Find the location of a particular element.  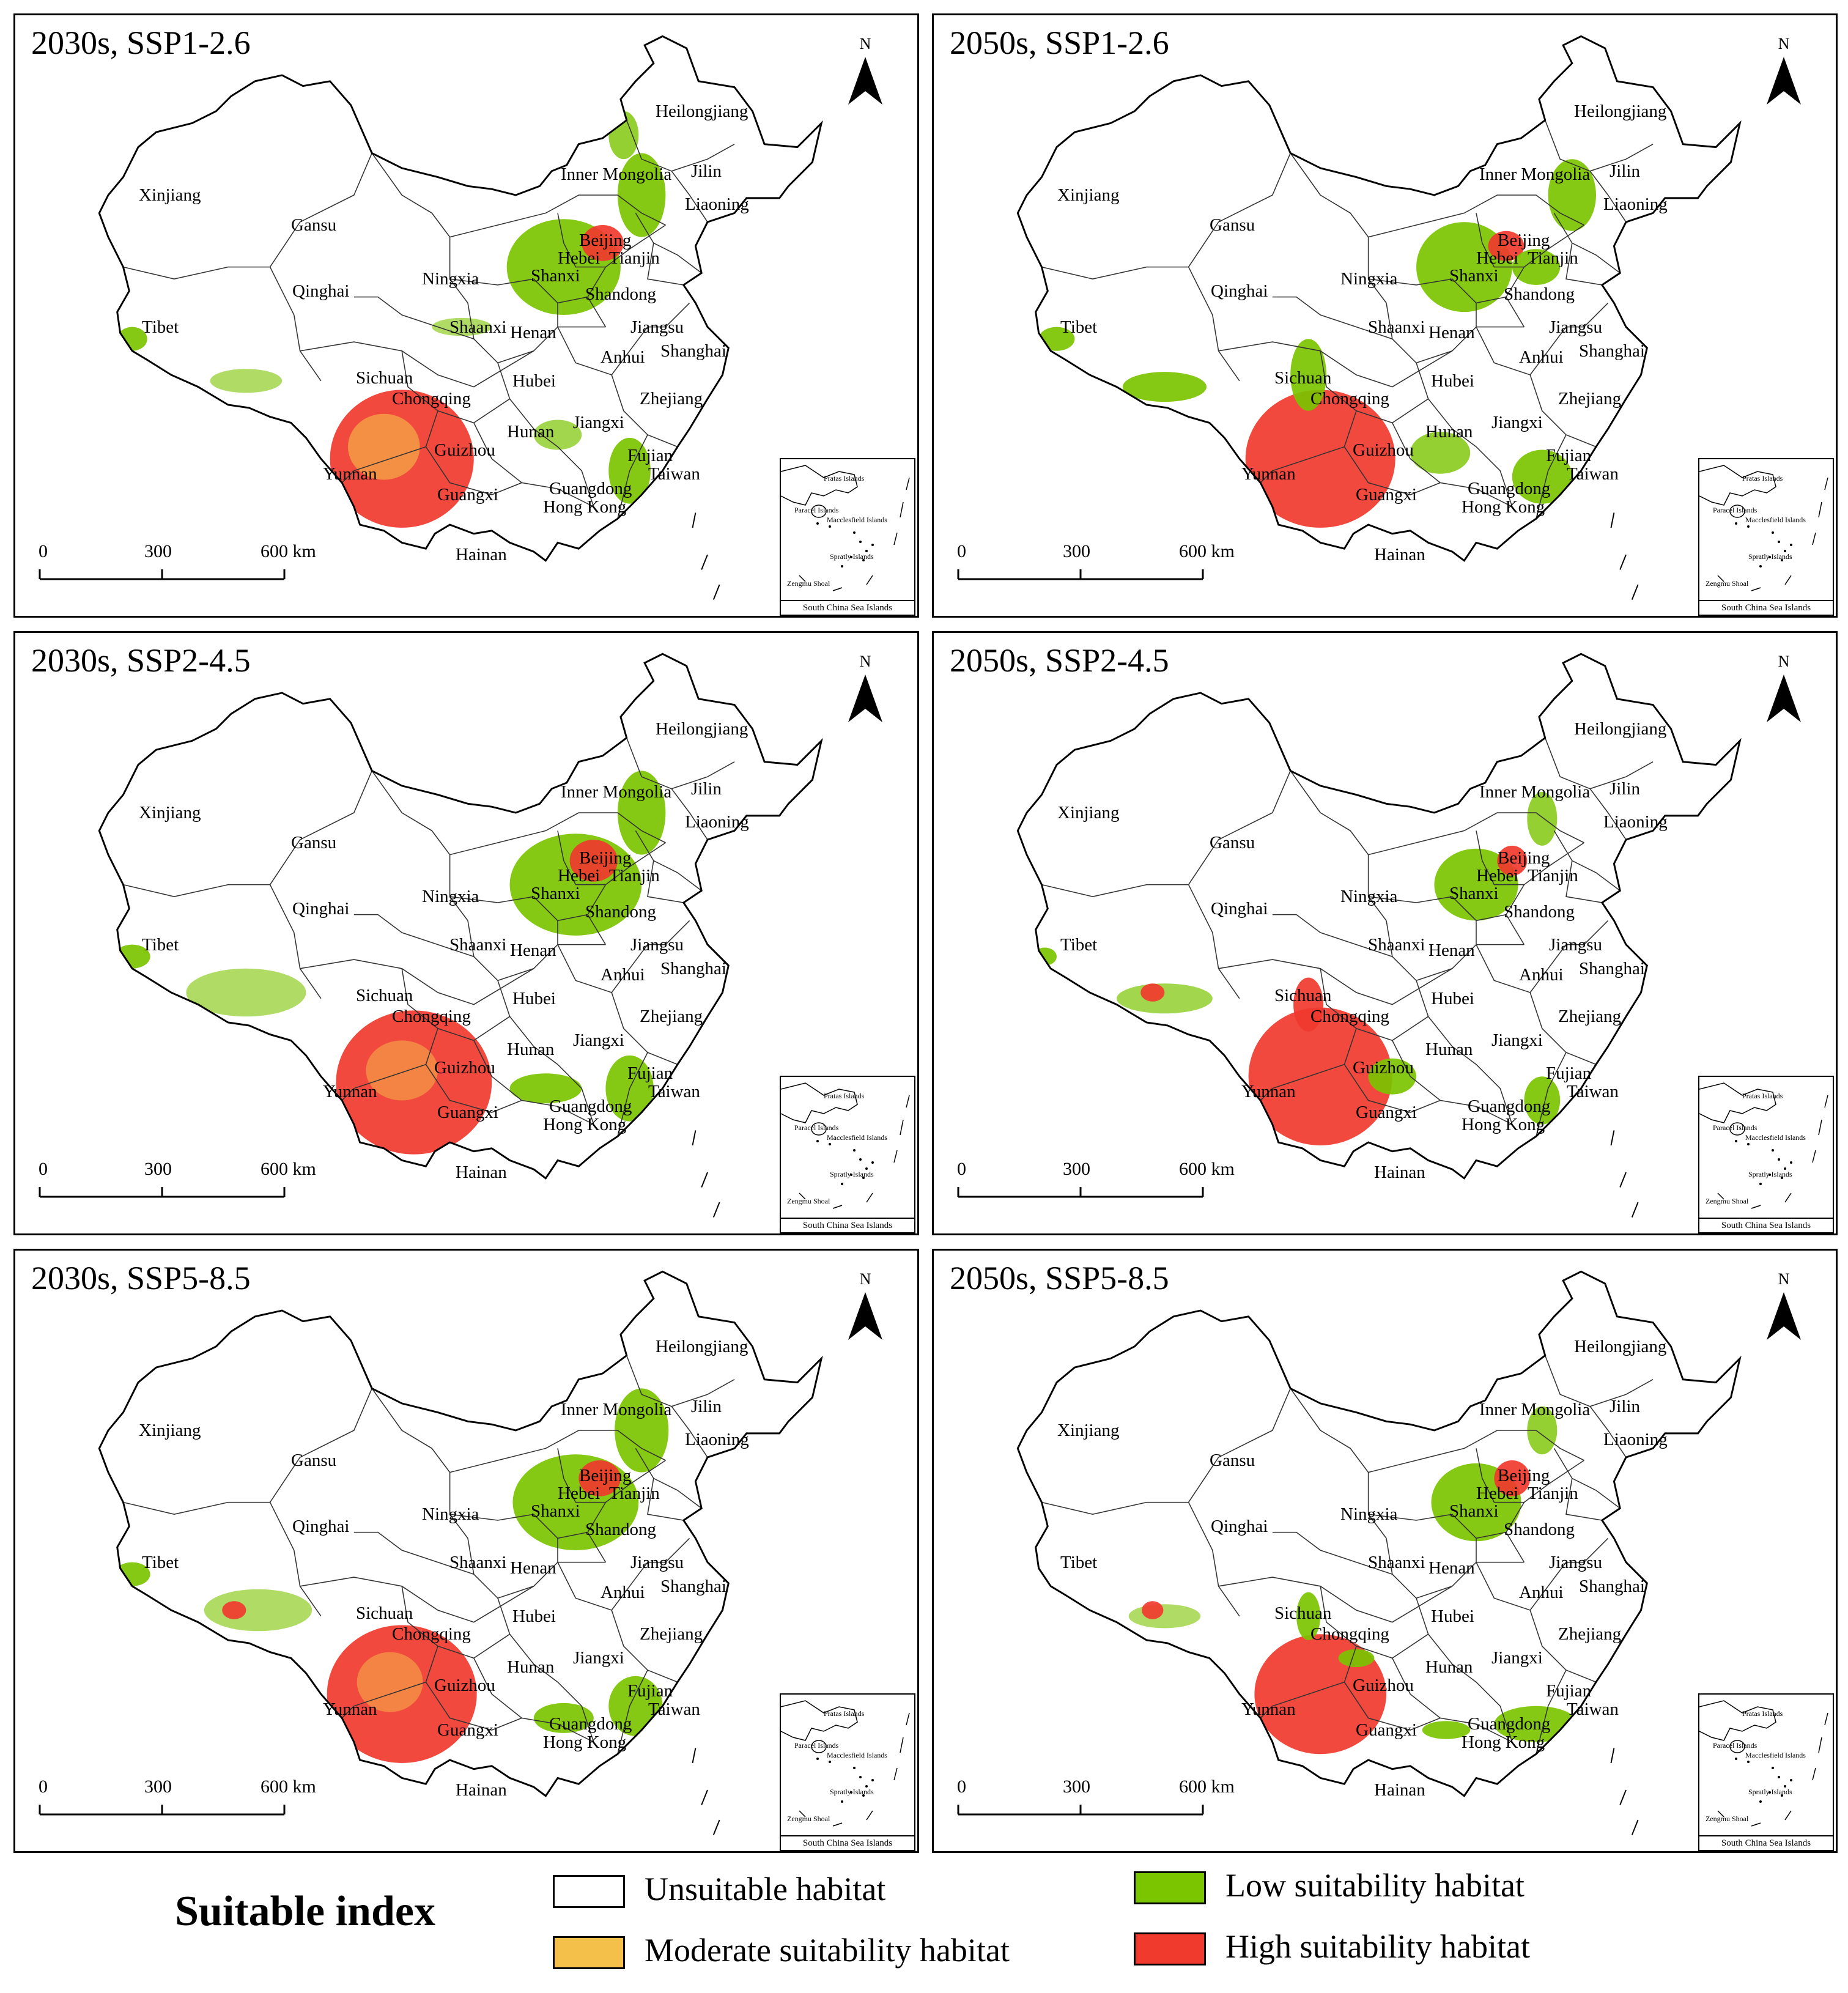

province-label: Heilongjiang is located at coordinates (1620, 1346).